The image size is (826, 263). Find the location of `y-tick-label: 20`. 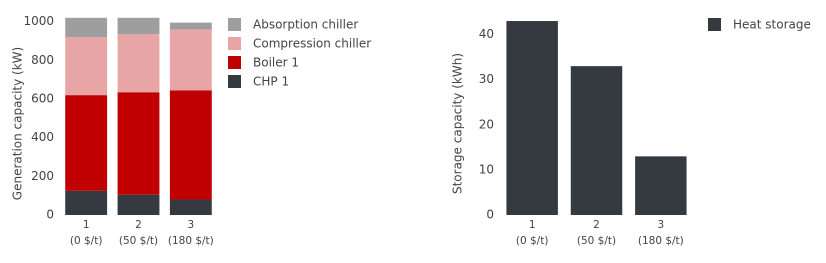

y-tick-label: 20 is located at coordinates (486, 124).